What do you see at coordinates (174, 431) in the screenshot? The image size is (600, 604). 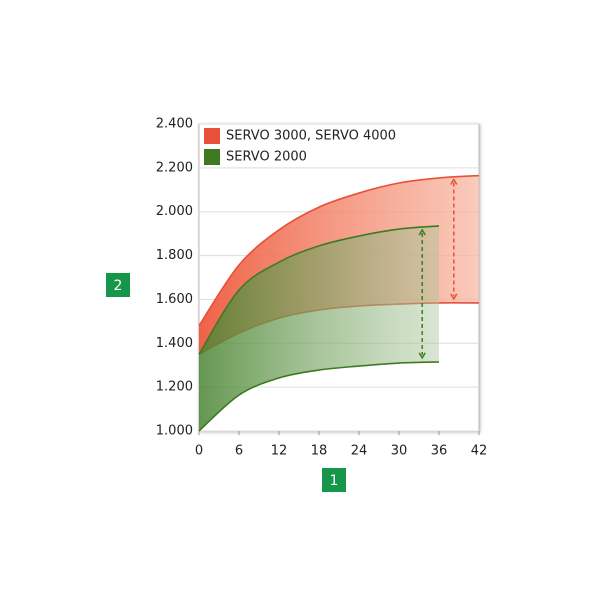 I see `y-tick-label: 1.000` at bounding box center [174, 431].